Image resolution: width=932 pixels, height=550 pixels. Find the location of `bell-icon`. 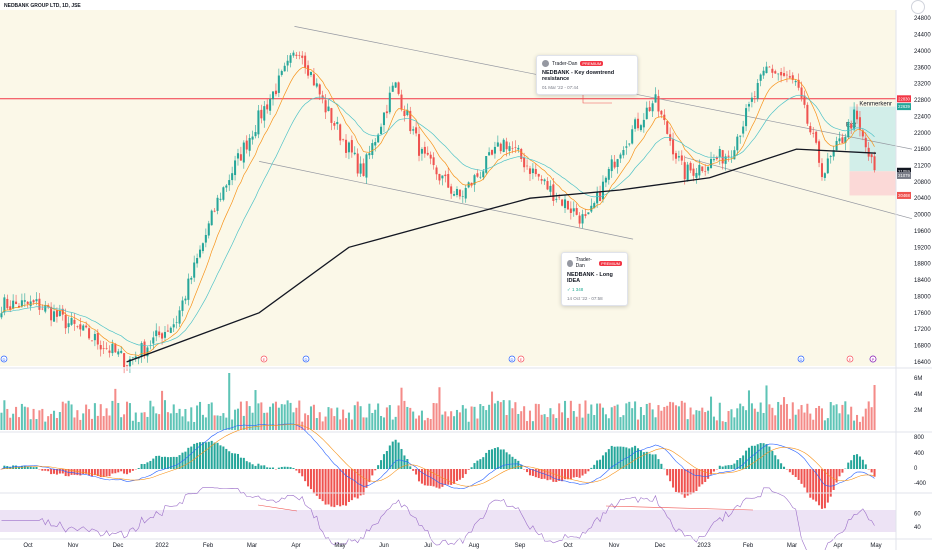

bell-icon is located at coordinates (918, 7).